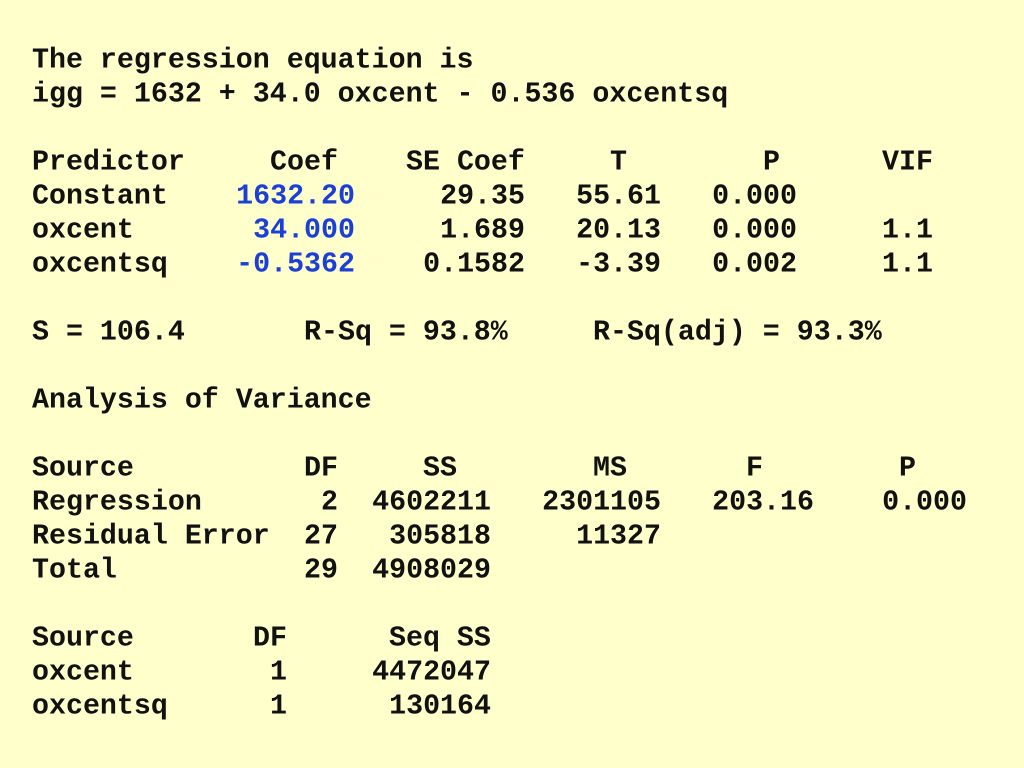 Image resolution: width=1024 pixels, height=768 pixels. Describe the element at coordinates (601, 502) in the screenshot. I see `cell: 2301105` at that location.